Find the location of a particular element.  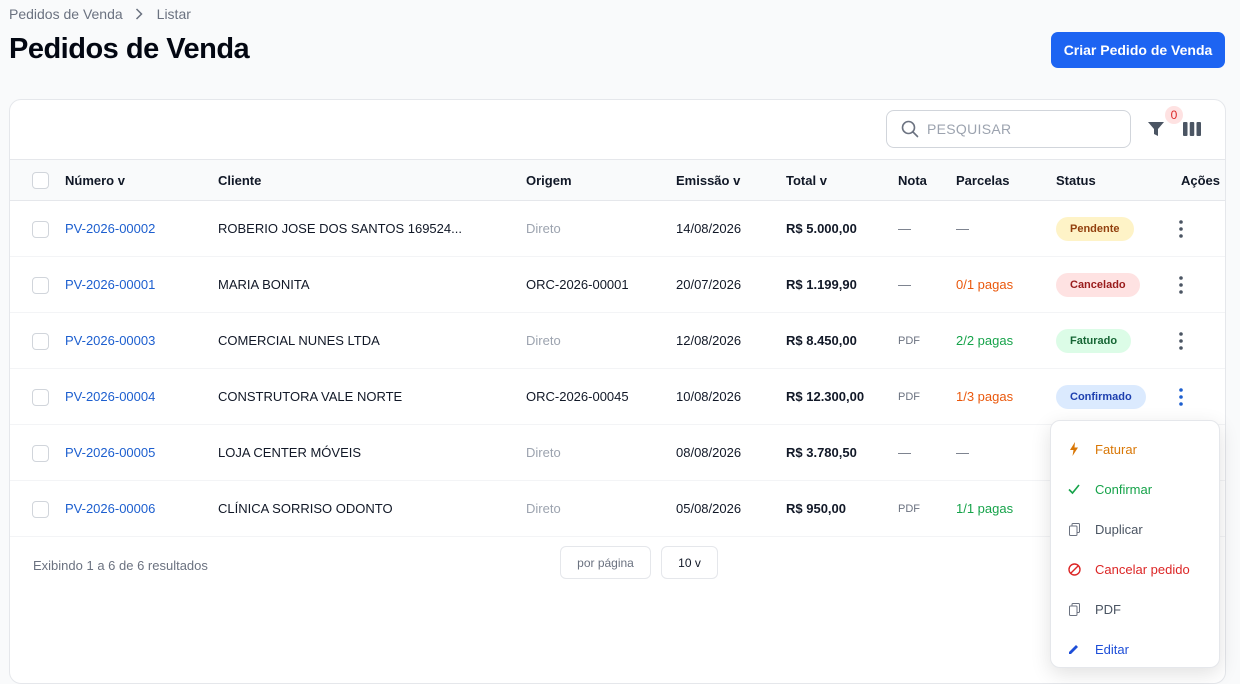

column-header-nota: Nota is located at coordinates (912, 180).